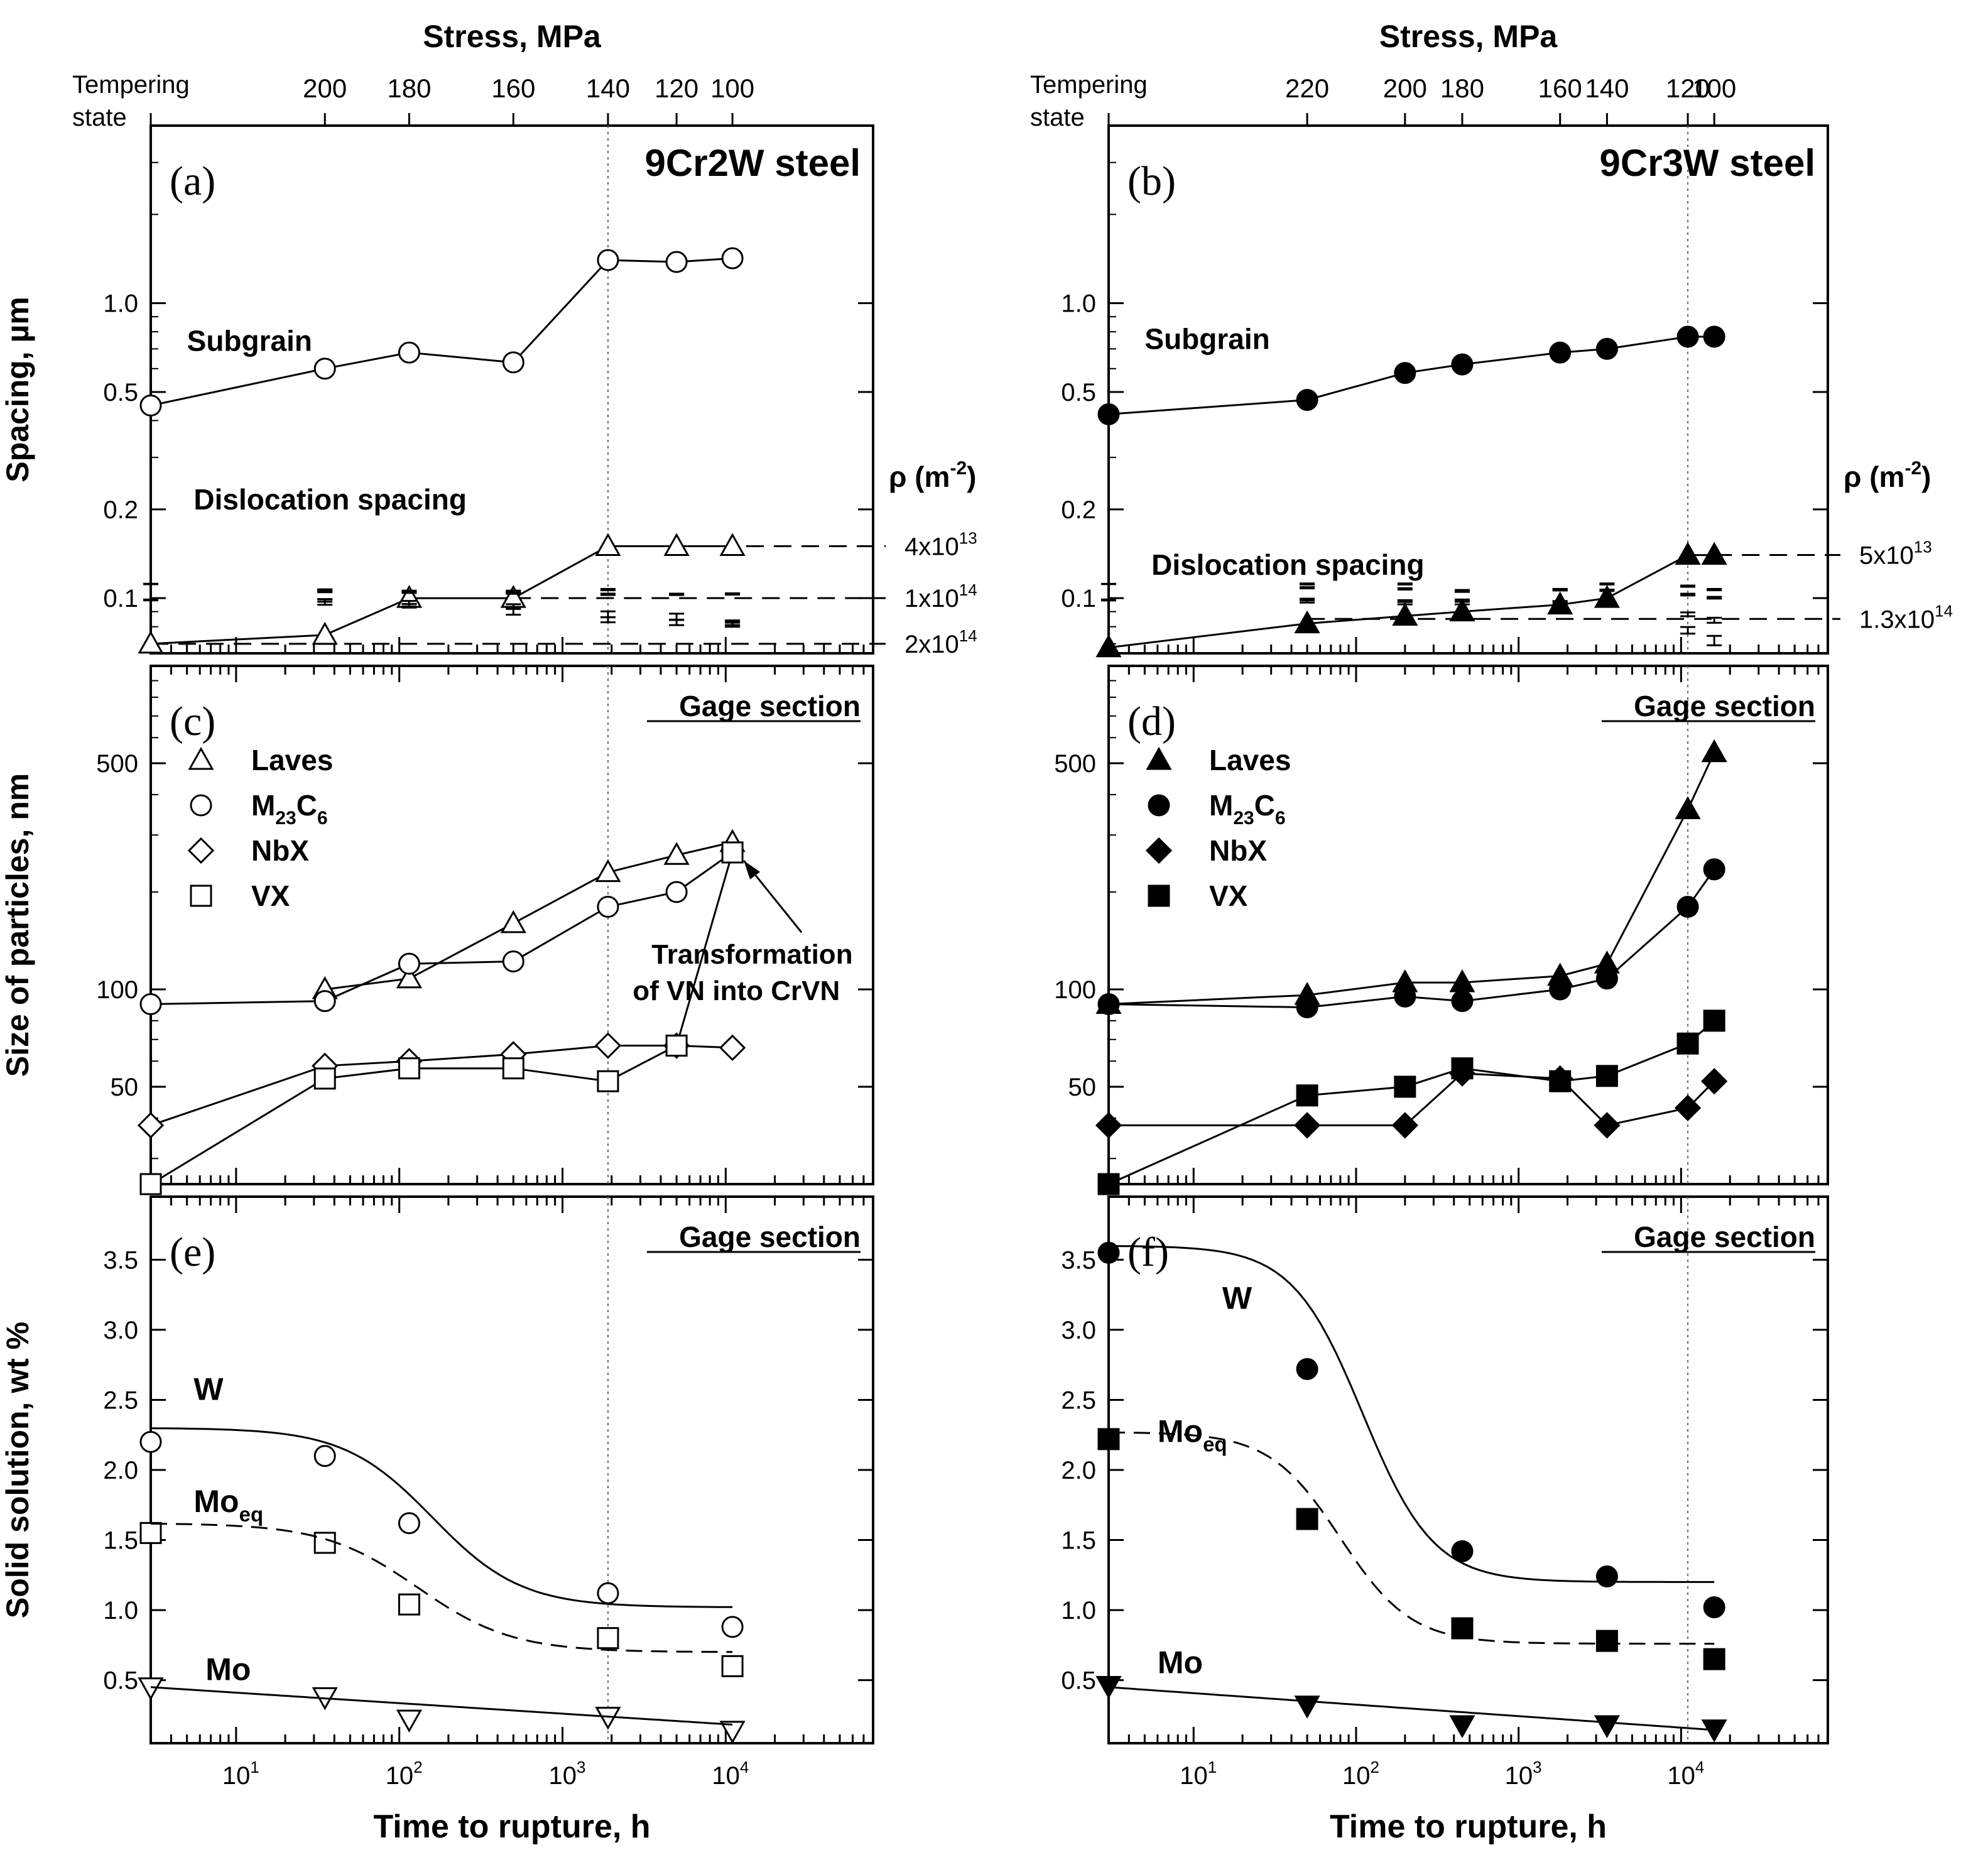  I want to click on panel-label: (f), so click(1148, 1252).